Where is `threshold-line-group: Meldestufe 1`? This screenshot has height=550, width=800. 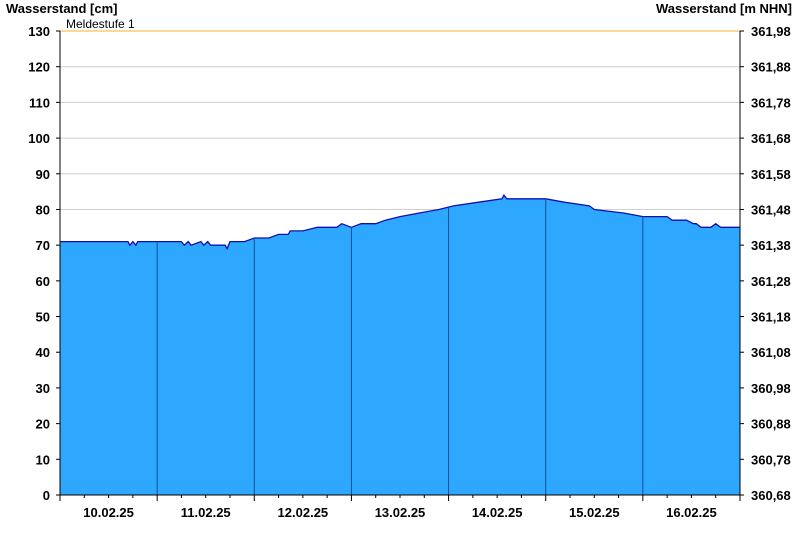
threshold-line-group: Meldestufe 1 is located at coordinates (400, 24).